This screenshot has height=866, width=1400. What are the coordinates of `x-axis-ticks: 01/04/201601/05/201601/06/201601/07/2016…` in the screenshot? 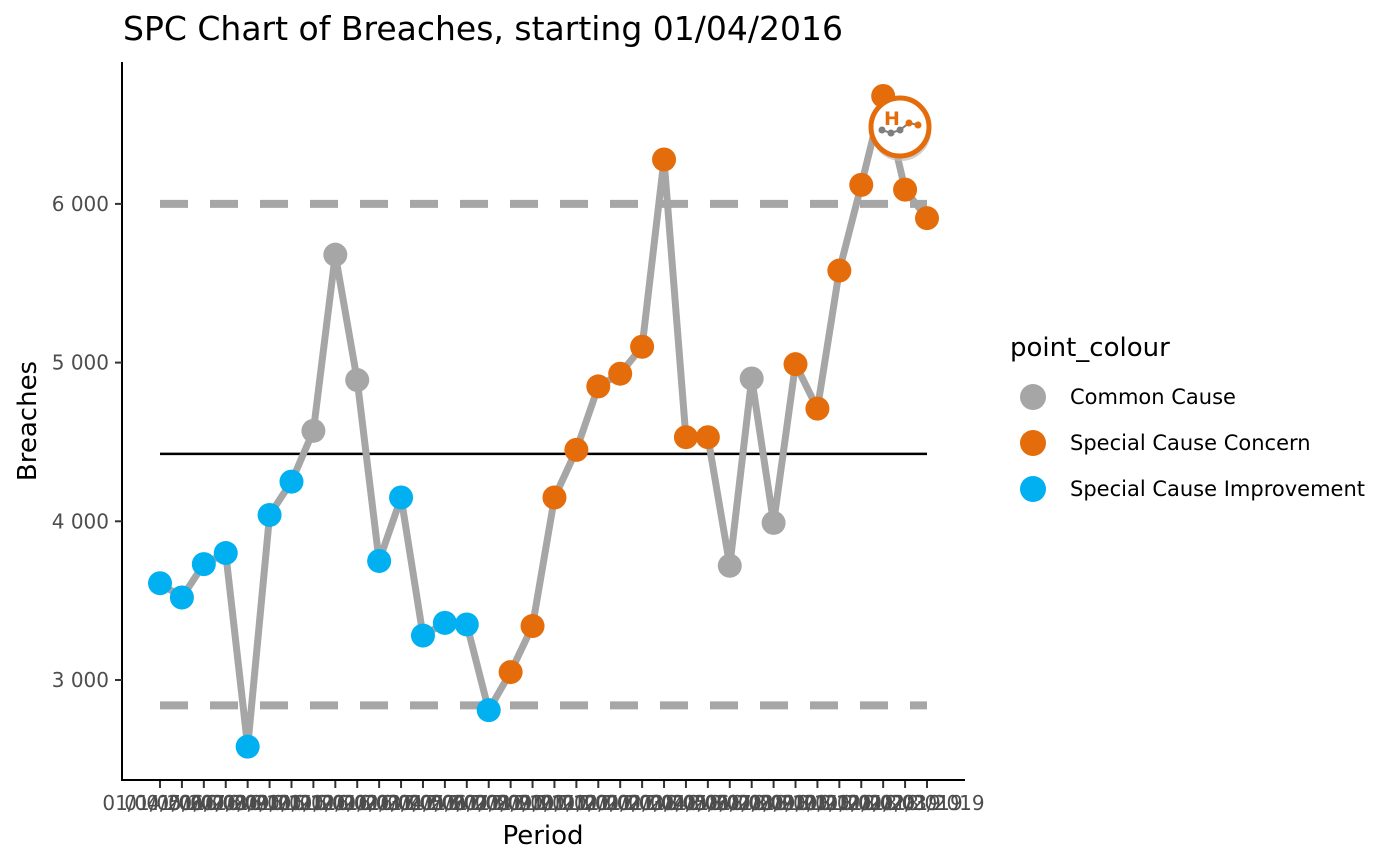 It's located at (543, 798).